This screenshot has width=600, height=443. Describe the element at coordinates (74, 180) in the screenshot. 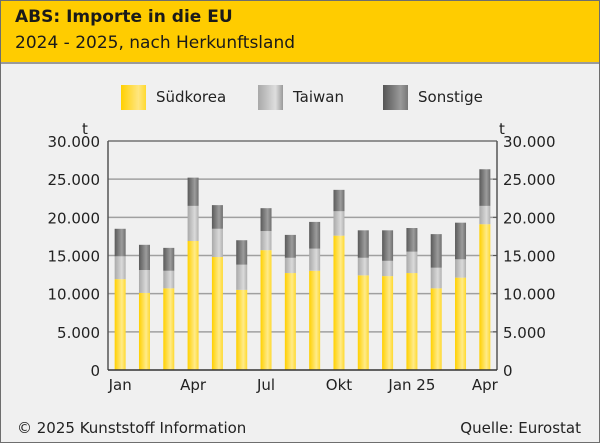

I see `y-tick-label-left: 25.000` at that location.